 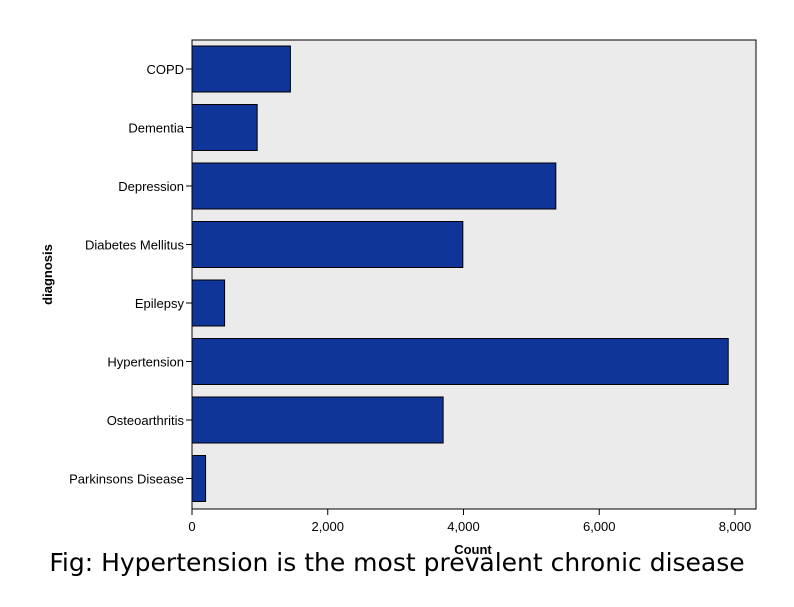 What do you see at coordinates (460, 361) in the screenshot?
I see `bar-hypertension` at bounding box center [460, 361].